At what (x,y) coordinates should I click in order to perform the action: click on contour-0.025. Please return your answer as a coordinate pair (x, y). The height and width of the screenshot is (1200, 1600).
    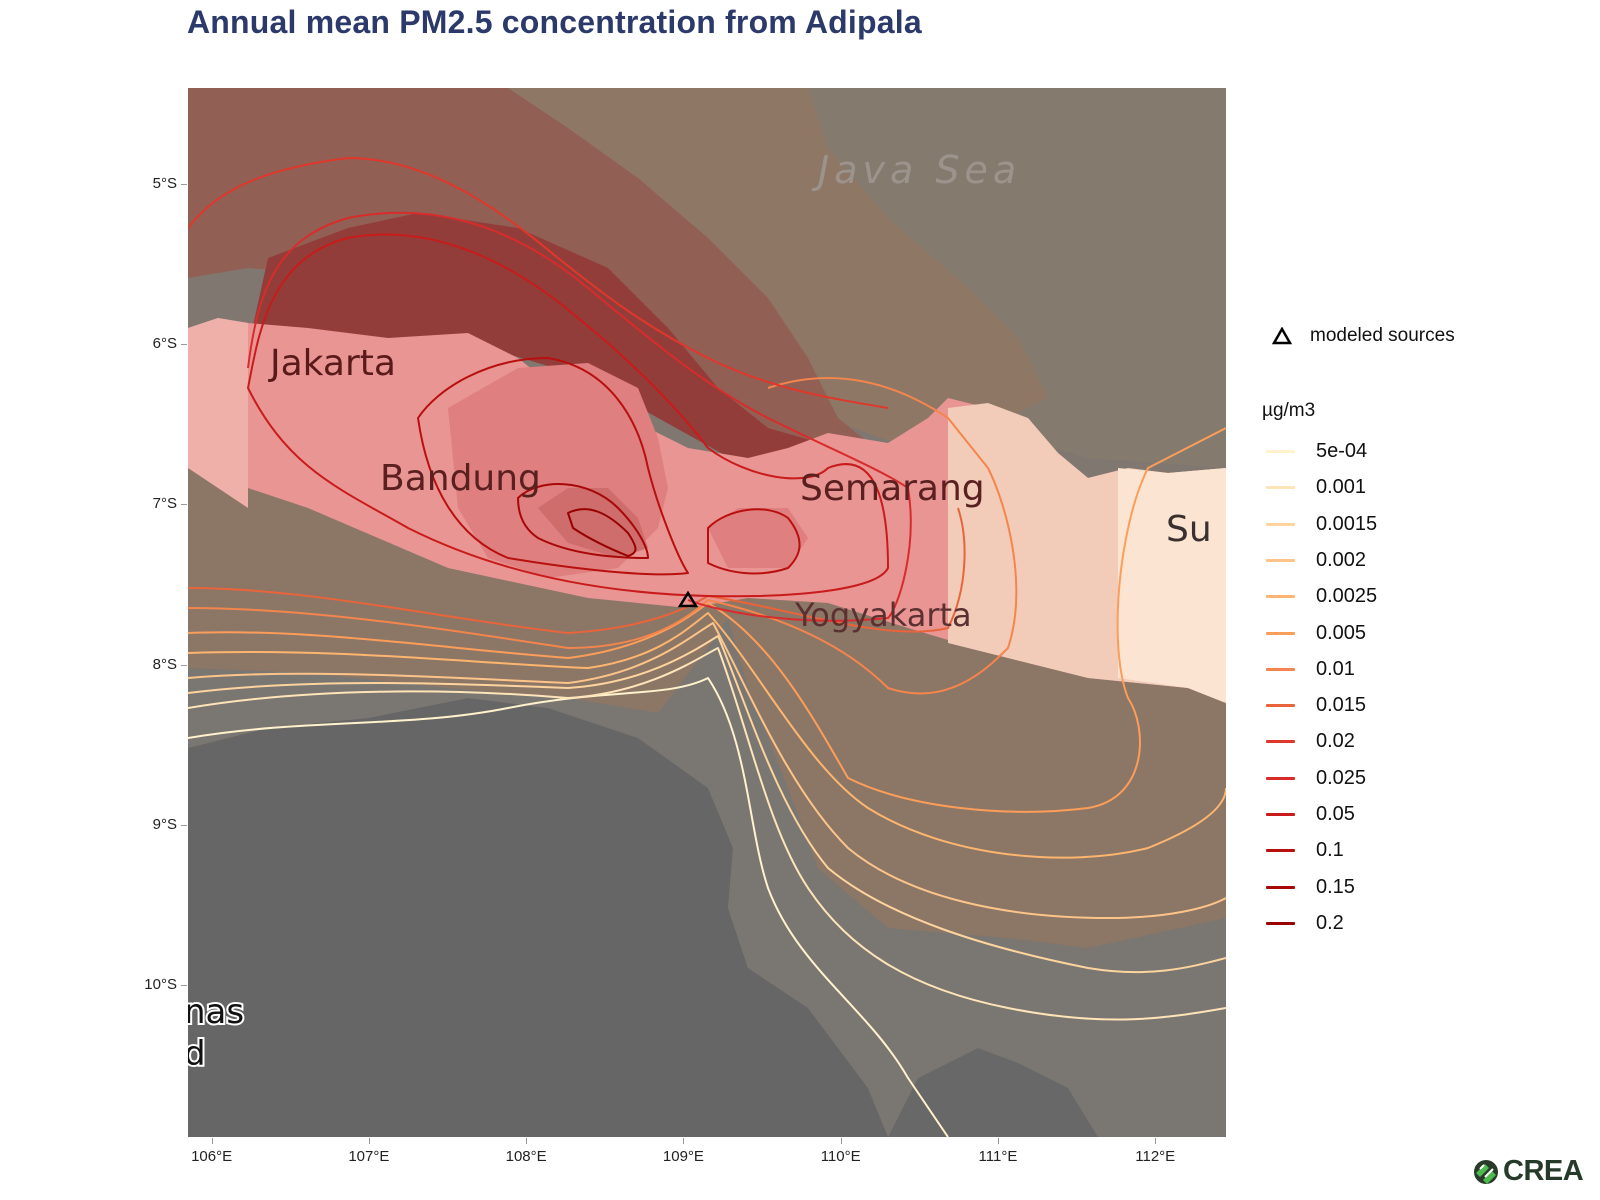
    Looking at the image, I should click on (579, 416).